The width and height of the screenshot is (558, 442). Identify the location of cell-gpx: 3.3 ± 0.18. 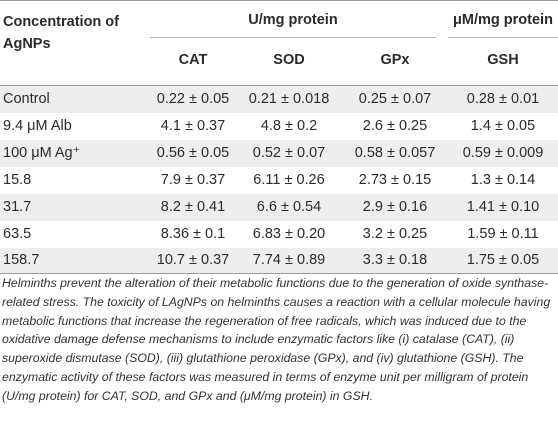
(395, 260).